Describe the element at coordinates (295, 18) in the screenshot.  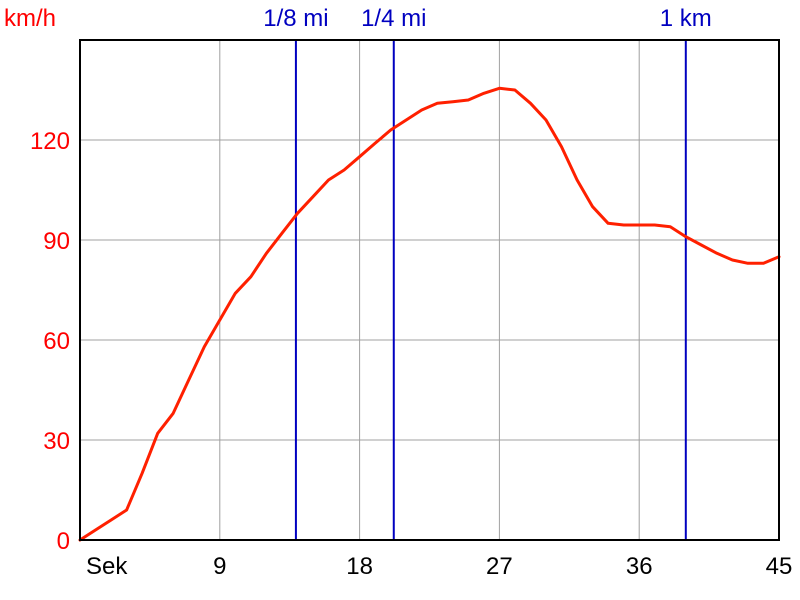
I see `marker-label: 1/8 mi` at that location.